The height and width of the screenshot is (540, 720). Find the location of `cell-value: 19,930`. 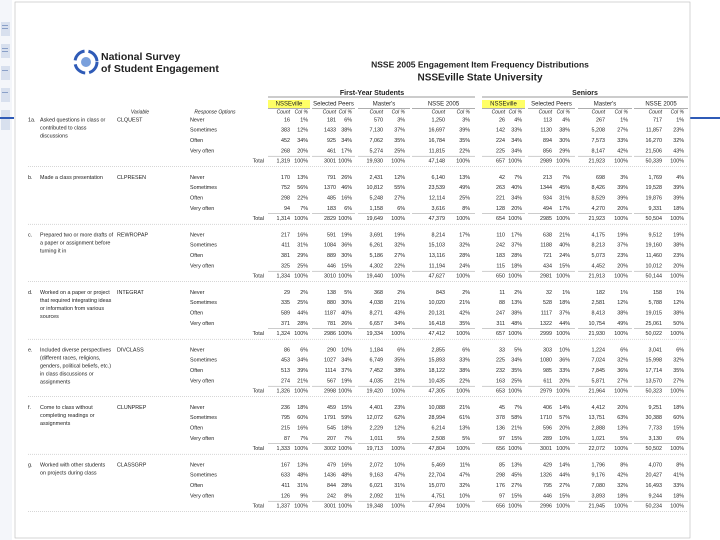

cell-value: 19,930 is located at coordinates (375, 162).